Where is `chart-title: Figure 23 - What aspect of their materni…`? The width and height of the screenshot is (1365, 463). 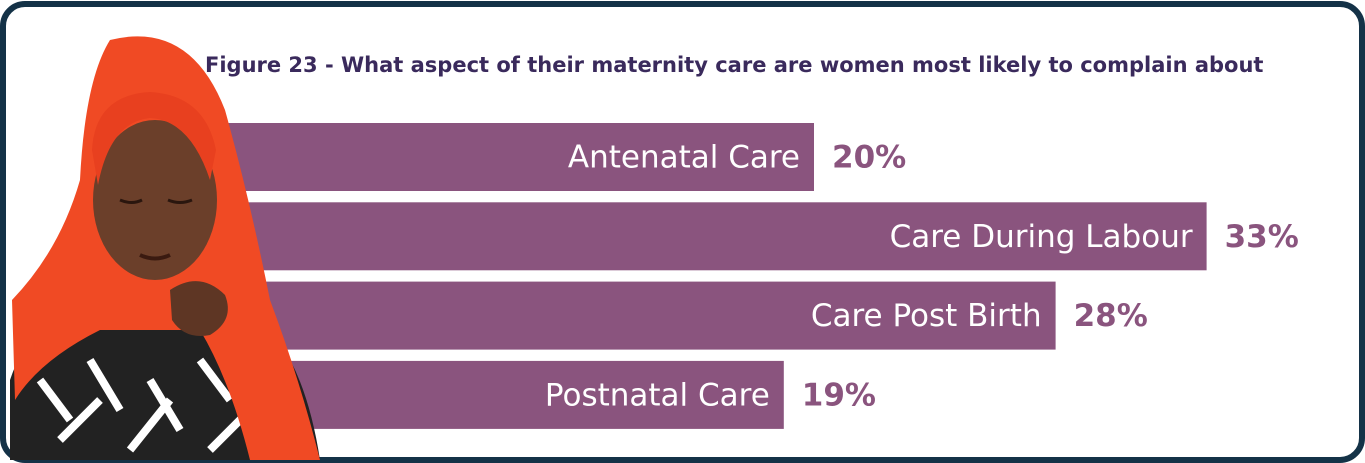 chart-title: Figure 23 - What aspect of their materni… is located at coordinates (734, 65).